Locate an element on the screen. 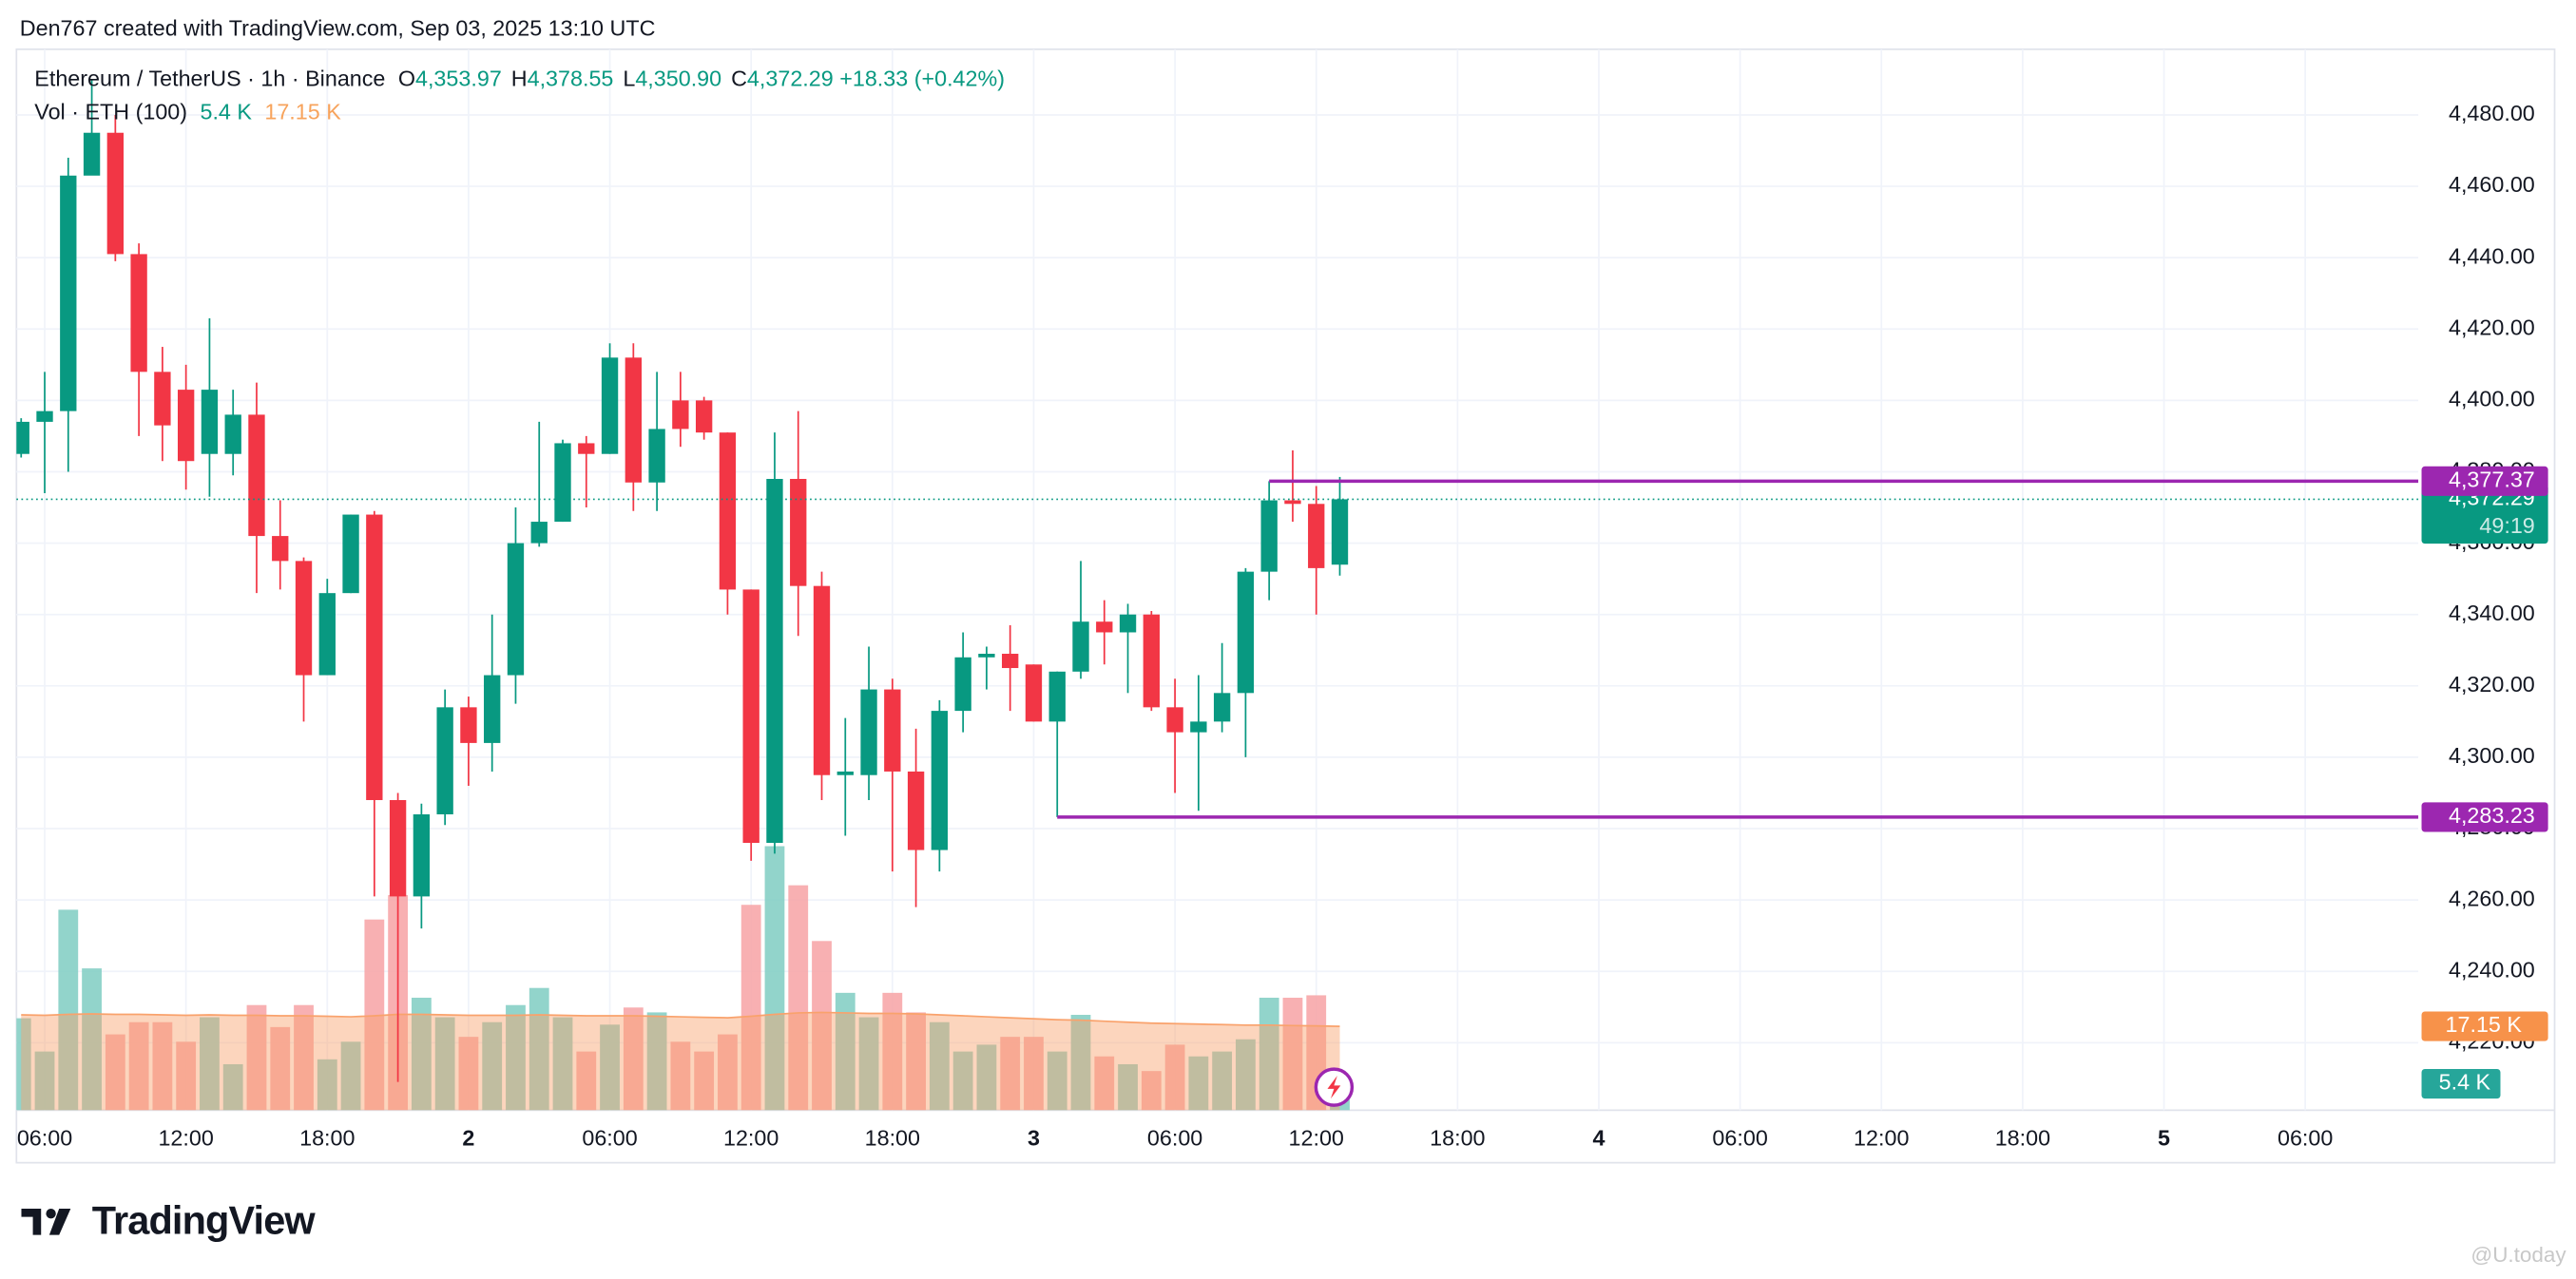 The image size is (2576, 1279). volume-box is located at coordinates (2461, 1084).